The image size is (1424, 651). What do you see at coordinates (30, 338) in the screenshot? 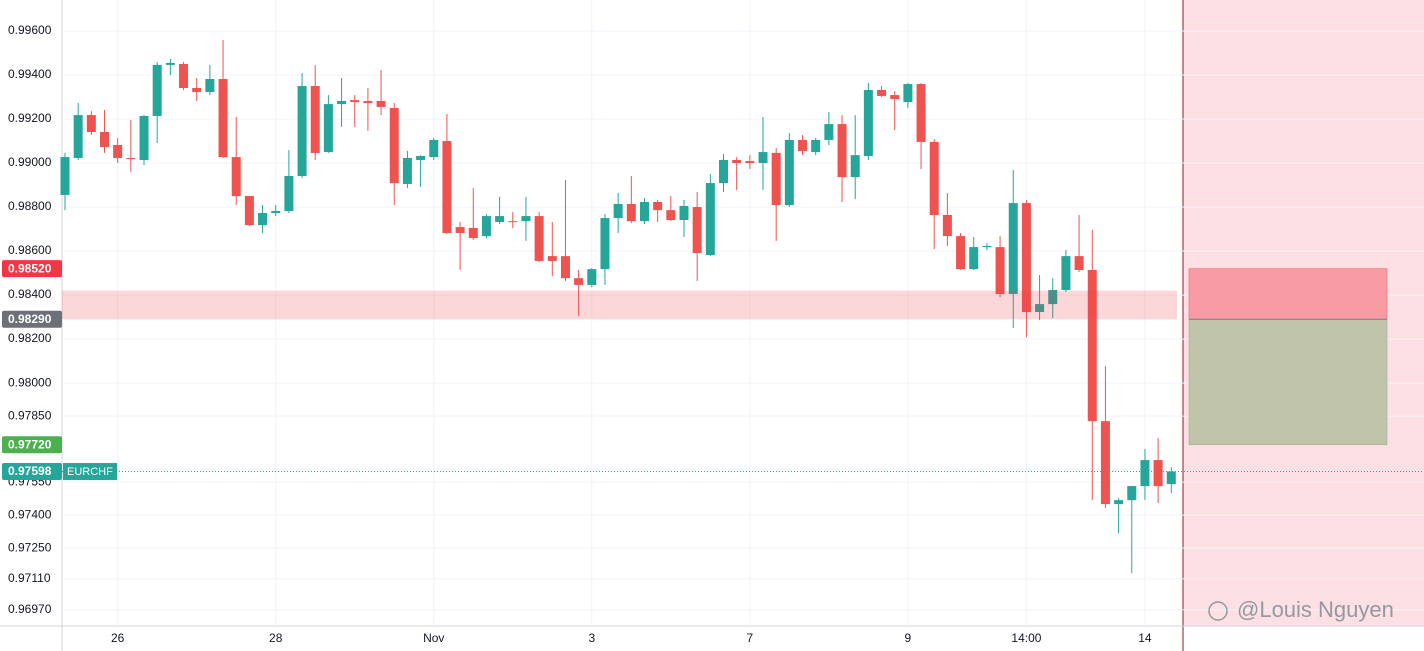
I see `y-tick-label: 0.98200` at bounding box center [30, 338].